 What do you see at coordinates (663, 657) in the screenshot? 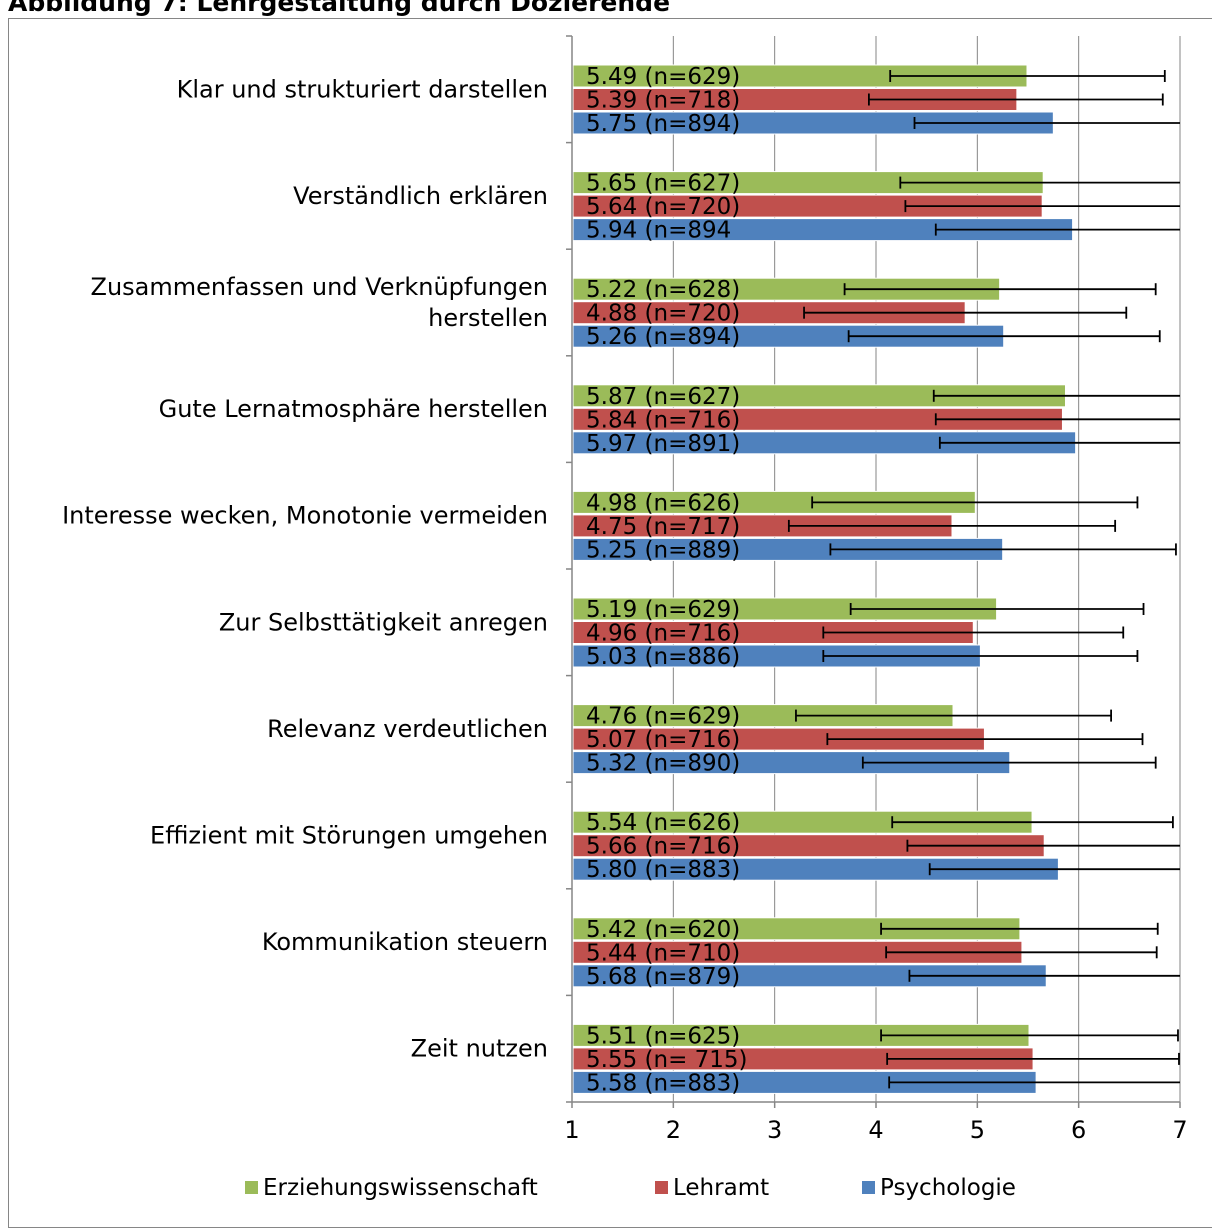
I see `data-label: 5.03 (n=886)` at bounding box center [663, 657].